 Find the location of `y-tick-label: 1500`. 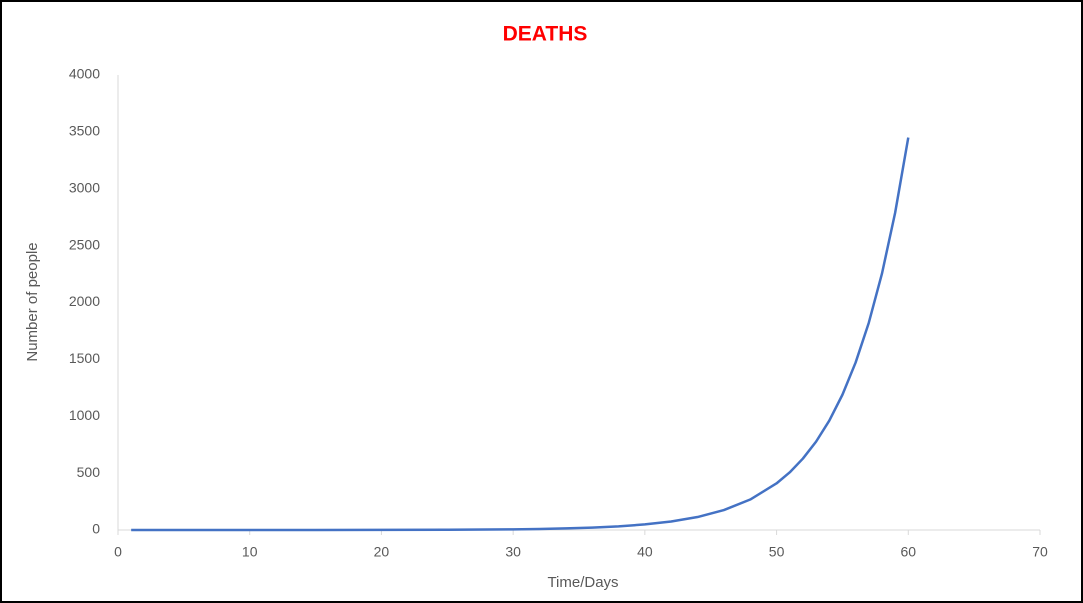

y-tick-label: 1500 is located at coordinates (84, 358).